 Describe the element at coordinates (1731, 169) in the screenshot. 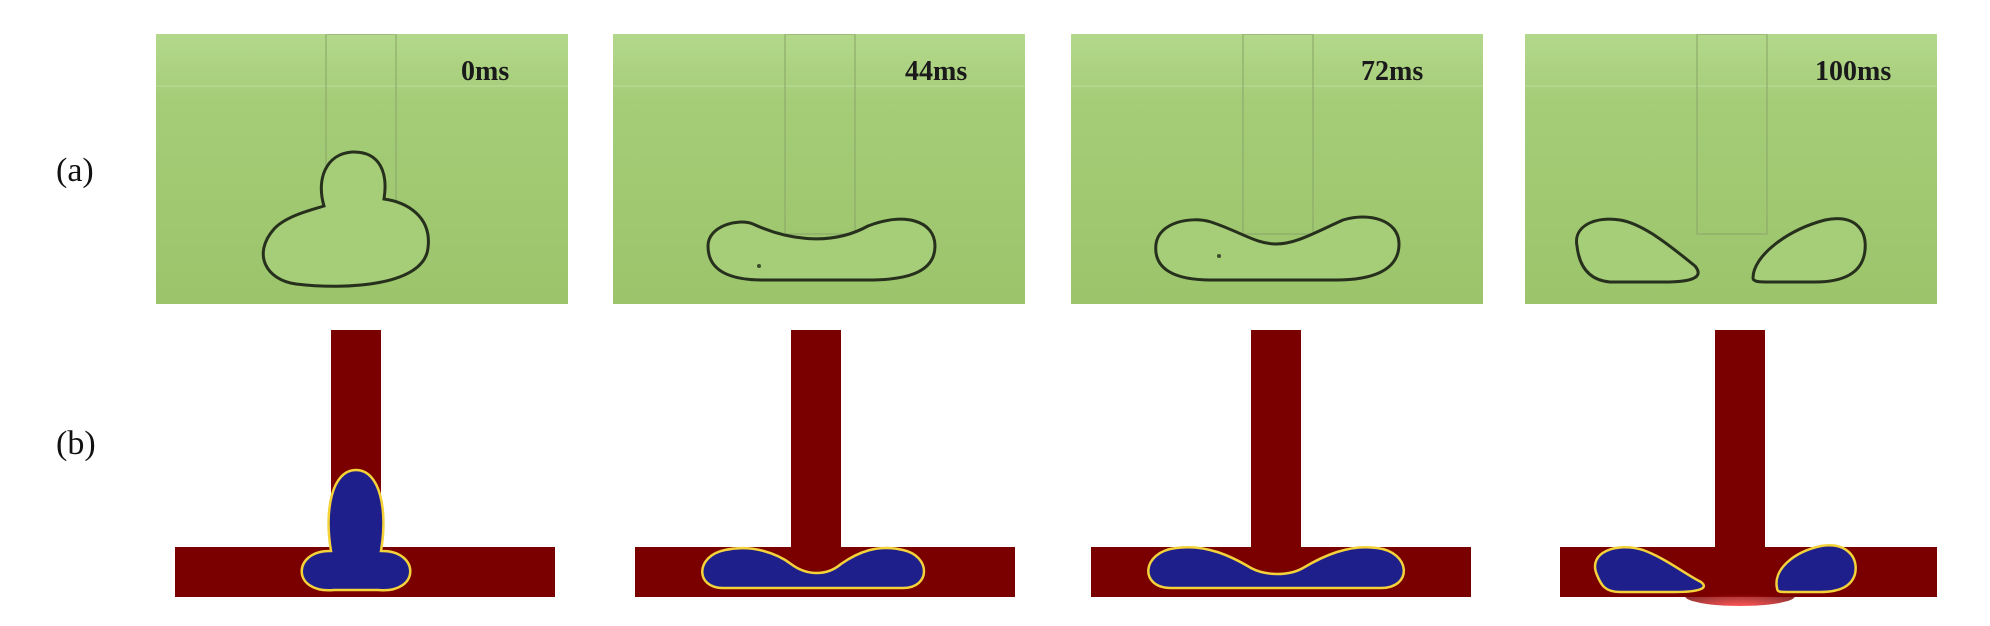

I see `experiment-photo-100ms: 100ms` at that location.